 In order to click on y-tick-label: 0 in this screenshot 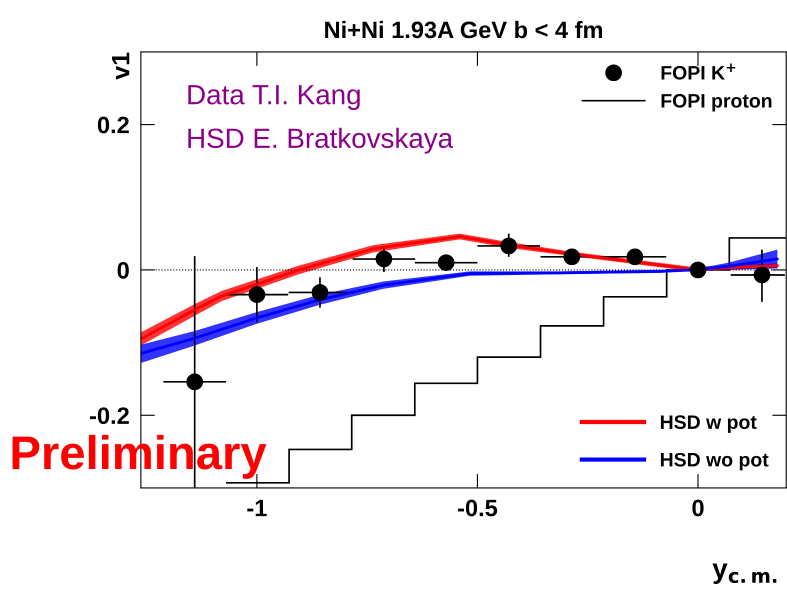, I will do `click(123, 270)`.